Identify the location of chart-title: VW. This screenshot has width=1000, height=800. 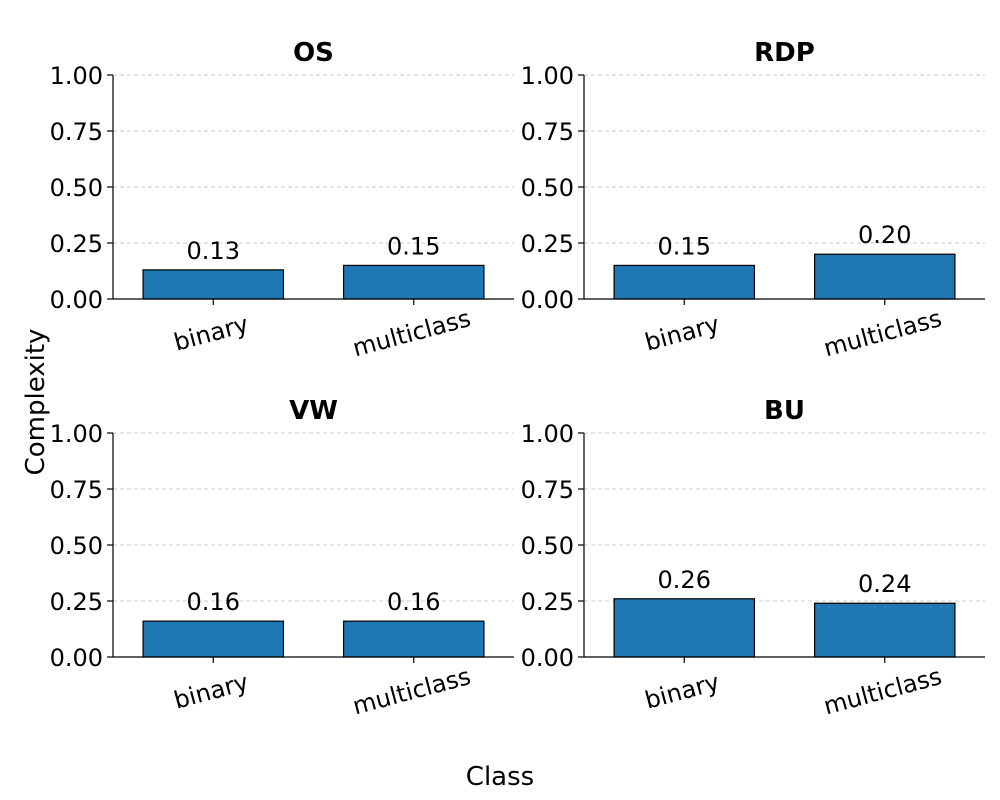
(313, 411).